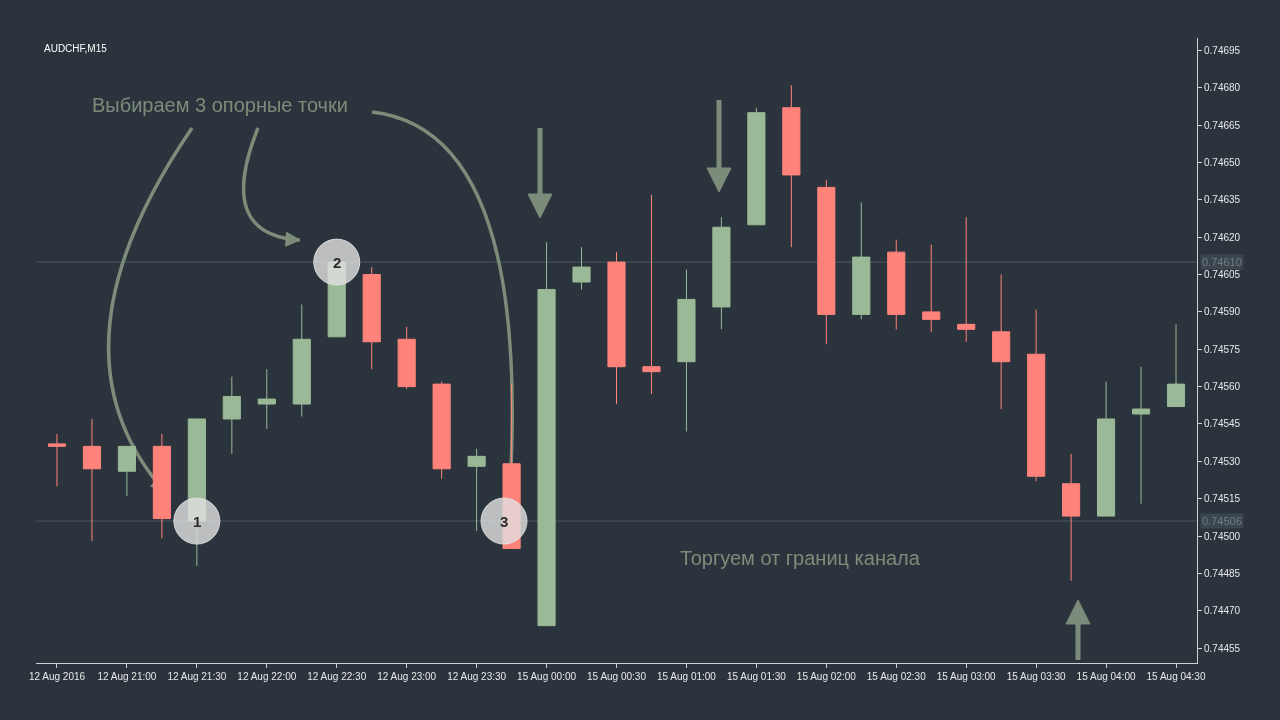 Image resolution: width=1280 pixels, height=720 pixels. Describe the element at coordinates (1222, 312) in the screenshot. I see `y-tick-label: 0.74590` at that location.